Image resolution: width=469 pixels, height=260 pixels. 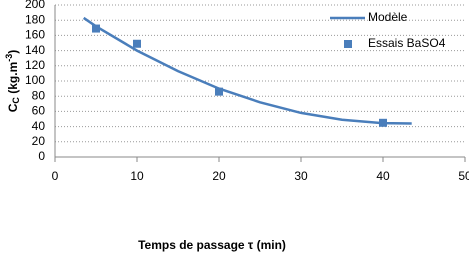 I want to click on x-tick-label: 20, so click(x=219, y=176).